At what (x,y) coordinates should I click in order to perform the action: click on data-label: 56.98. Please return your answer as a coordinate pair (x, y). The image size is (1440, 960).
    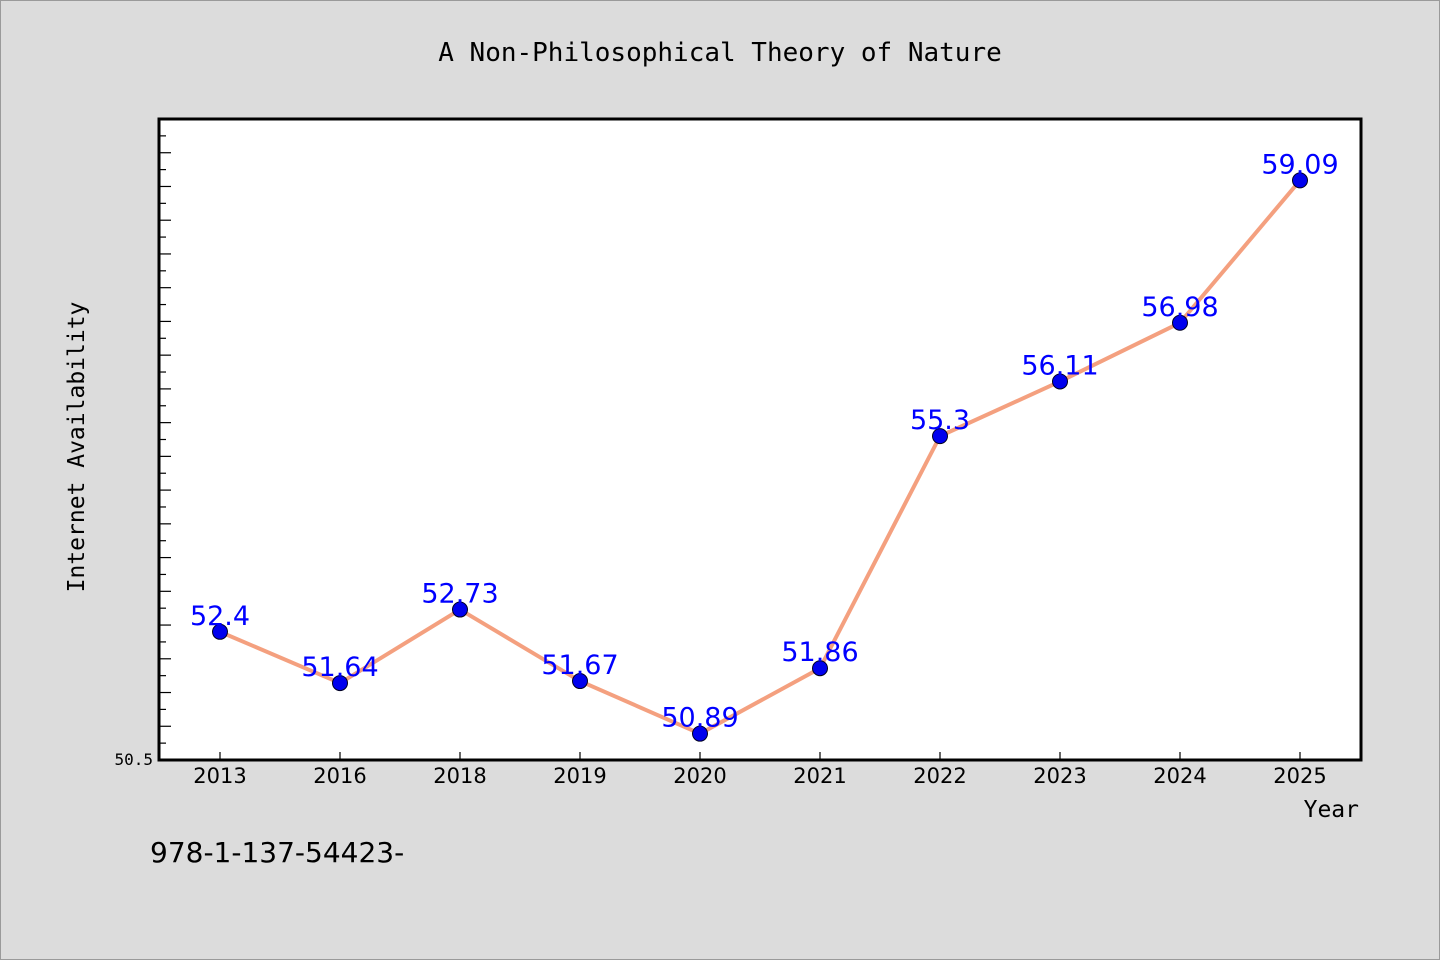
    Looking at the image, I should click on (1179, 307).